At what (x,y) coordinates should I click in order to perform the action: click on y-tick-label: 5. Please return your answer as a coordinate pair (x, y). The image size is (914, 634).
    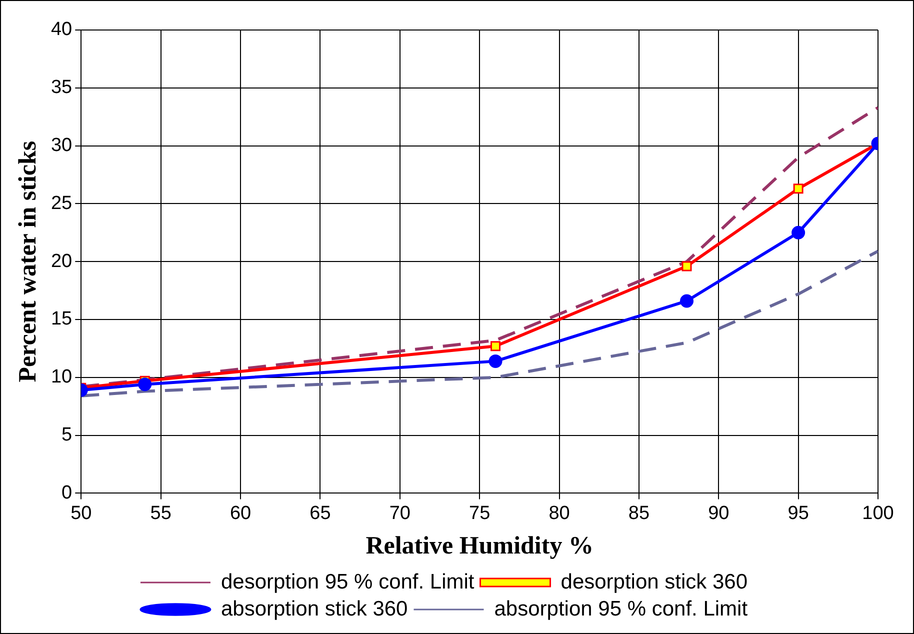
    Looking at the image, I should click on (67, 435).